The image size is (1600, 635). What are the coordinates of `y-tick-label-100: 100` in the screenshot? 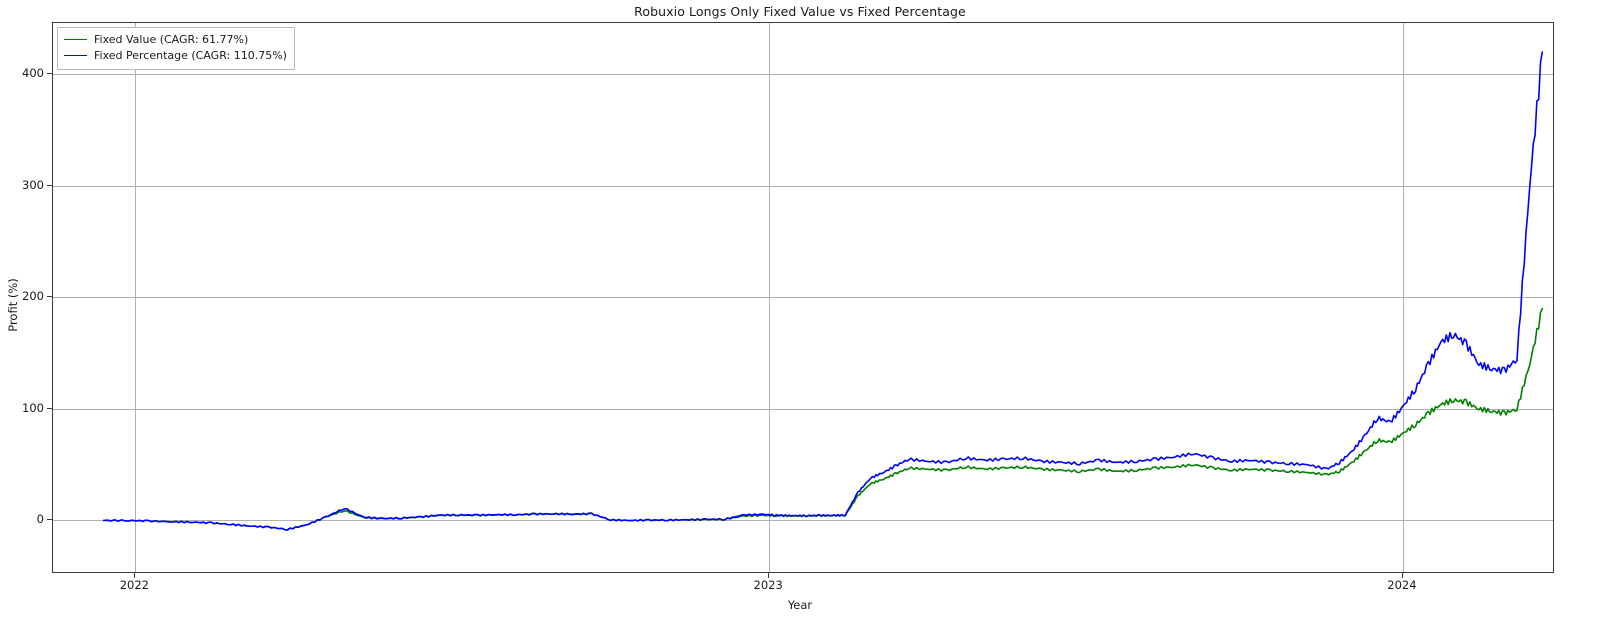 It's located at (33, 407).